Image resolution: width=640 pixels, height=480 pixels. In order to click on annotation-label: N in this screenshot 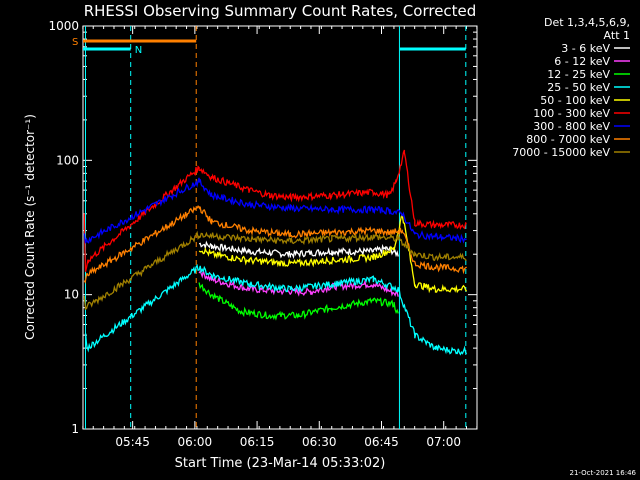, I will do `click(138, 50)`.